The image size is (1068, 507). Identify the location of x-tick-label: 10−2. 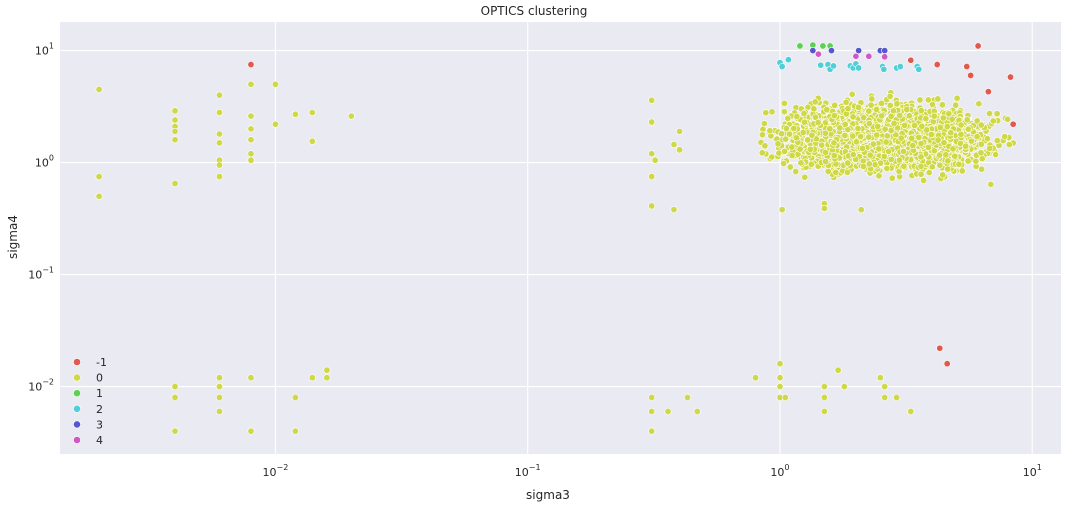
(276, 471).